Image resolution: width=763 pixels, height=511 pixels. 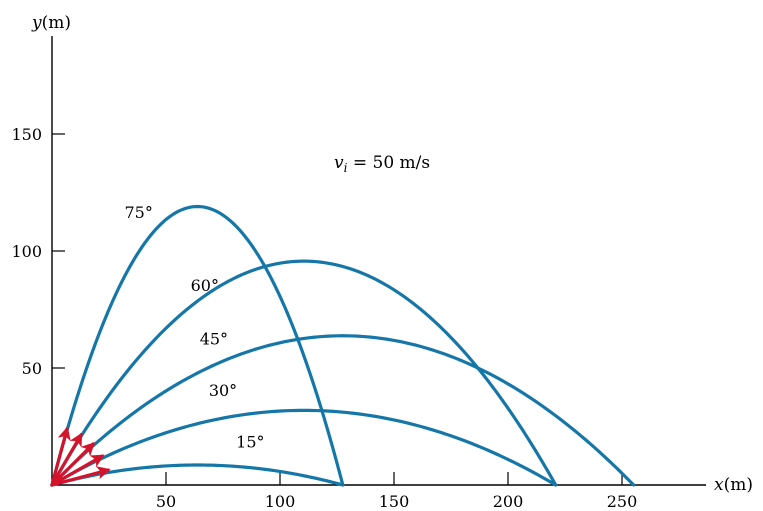 I want to click on trajectory-15deg, so click(x=197, y=475).